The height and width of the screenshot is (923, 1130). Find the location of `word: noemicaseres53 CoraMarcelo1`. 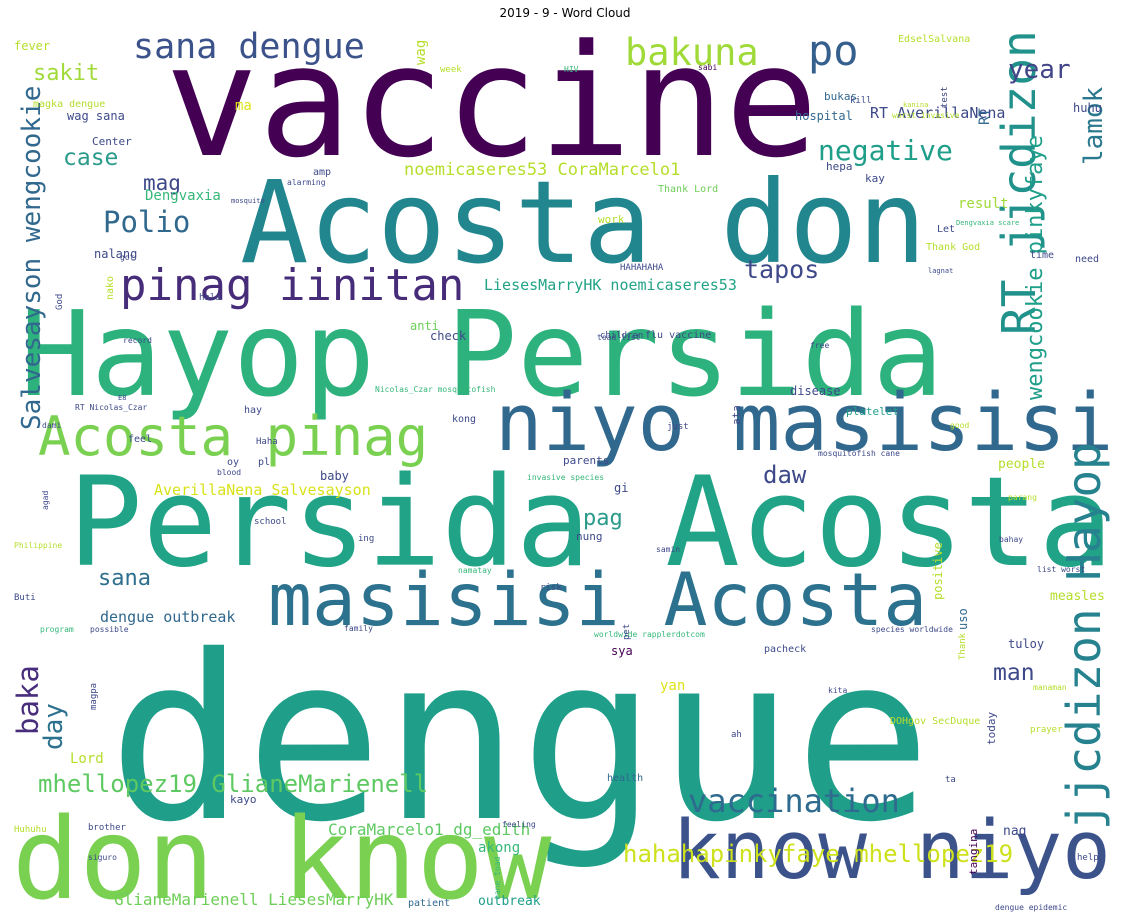

word: noemicaseres53 CoraMarcelo1 is located at coordinates (542, 170).